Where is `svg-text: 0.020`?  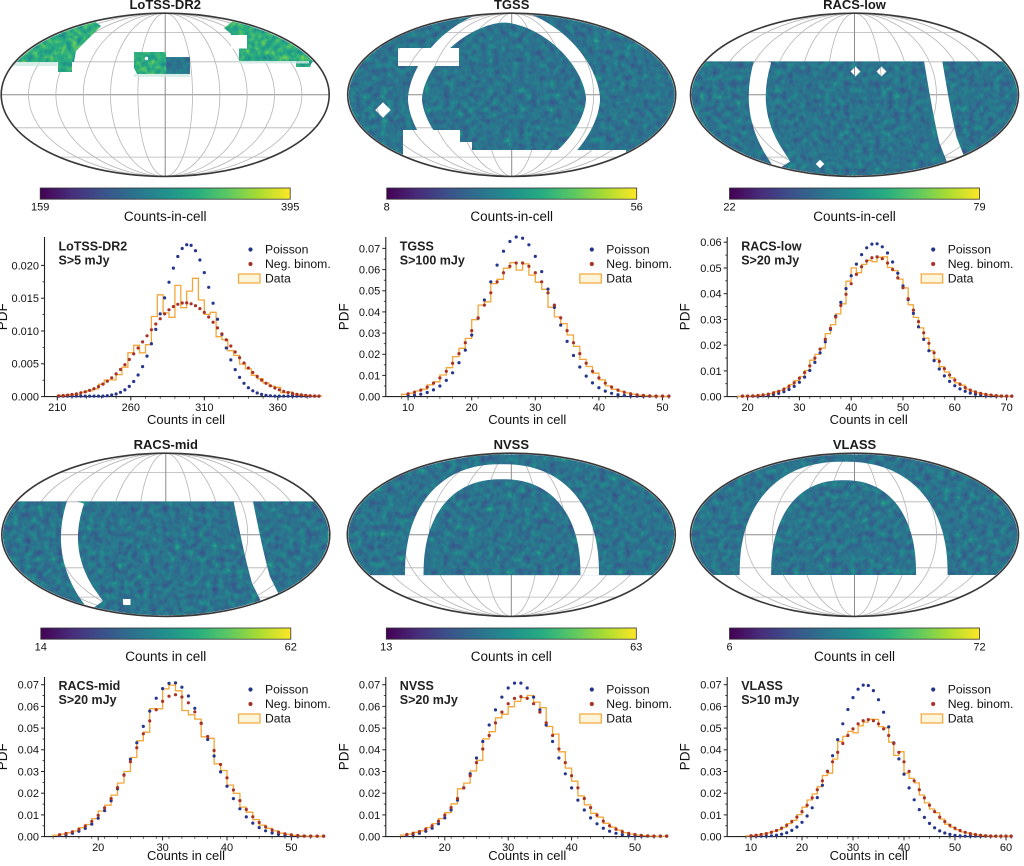
svg-text: 0.020 is located at coordinates (25, 266).